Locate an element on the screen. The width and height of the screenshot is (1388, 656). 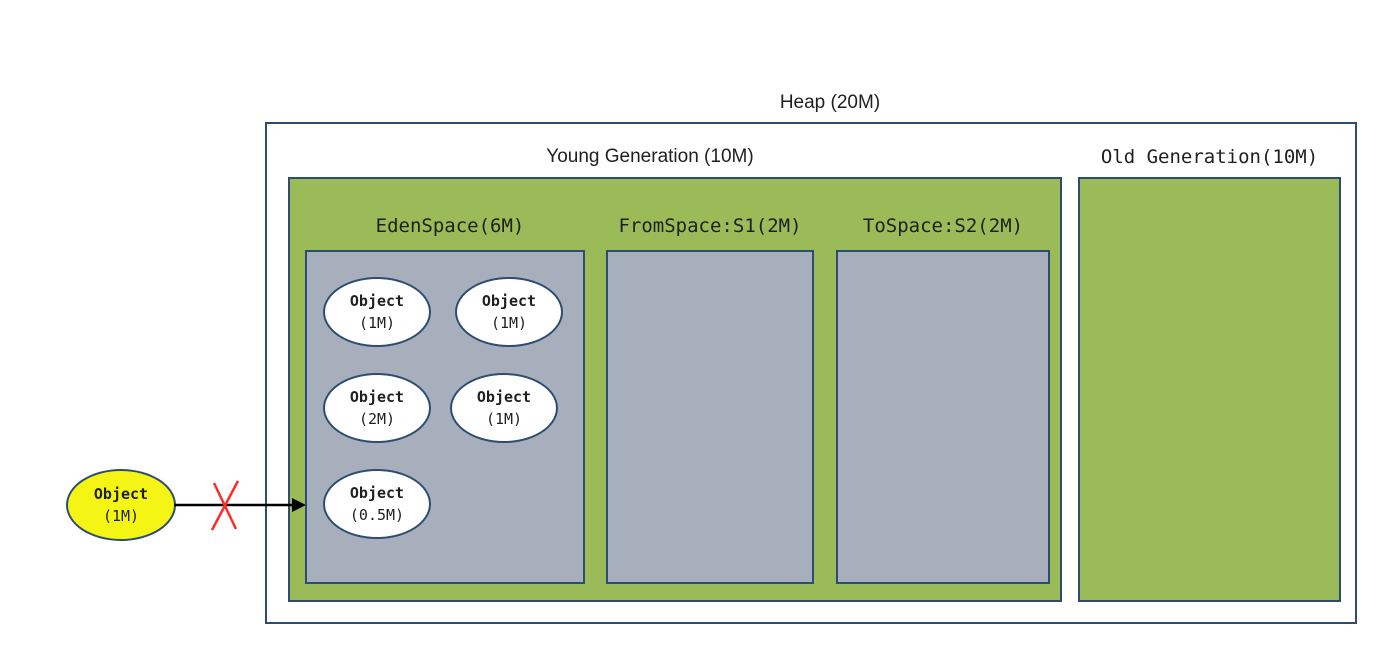
object-size: (2M) is located at coordinates (377, 419).